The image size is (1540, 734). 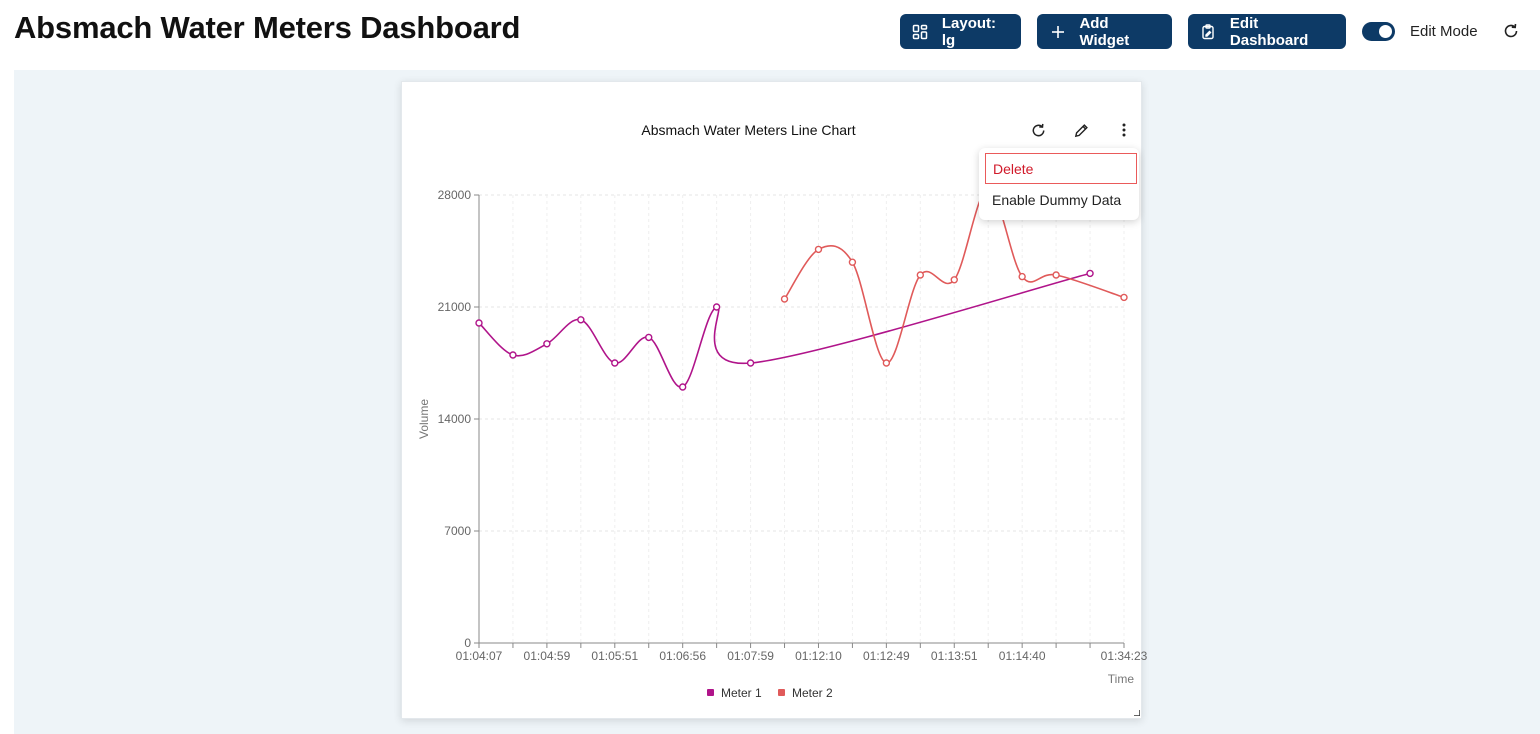 I want to click on clipboard-edit-icon, so click(x=1208, y=32).